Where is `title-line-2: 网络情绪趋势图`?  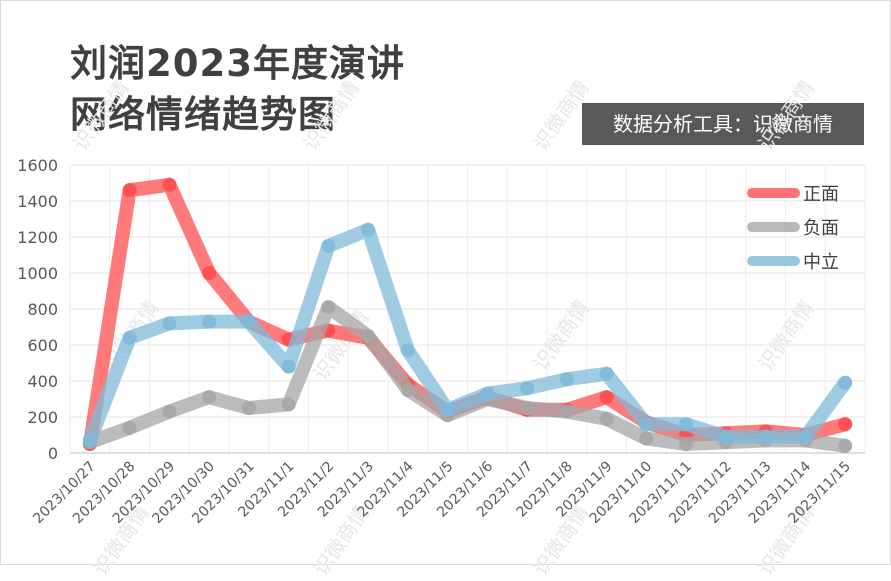 title-line-2: 网络情绪趋势图 is located at coordinates (203, 114).